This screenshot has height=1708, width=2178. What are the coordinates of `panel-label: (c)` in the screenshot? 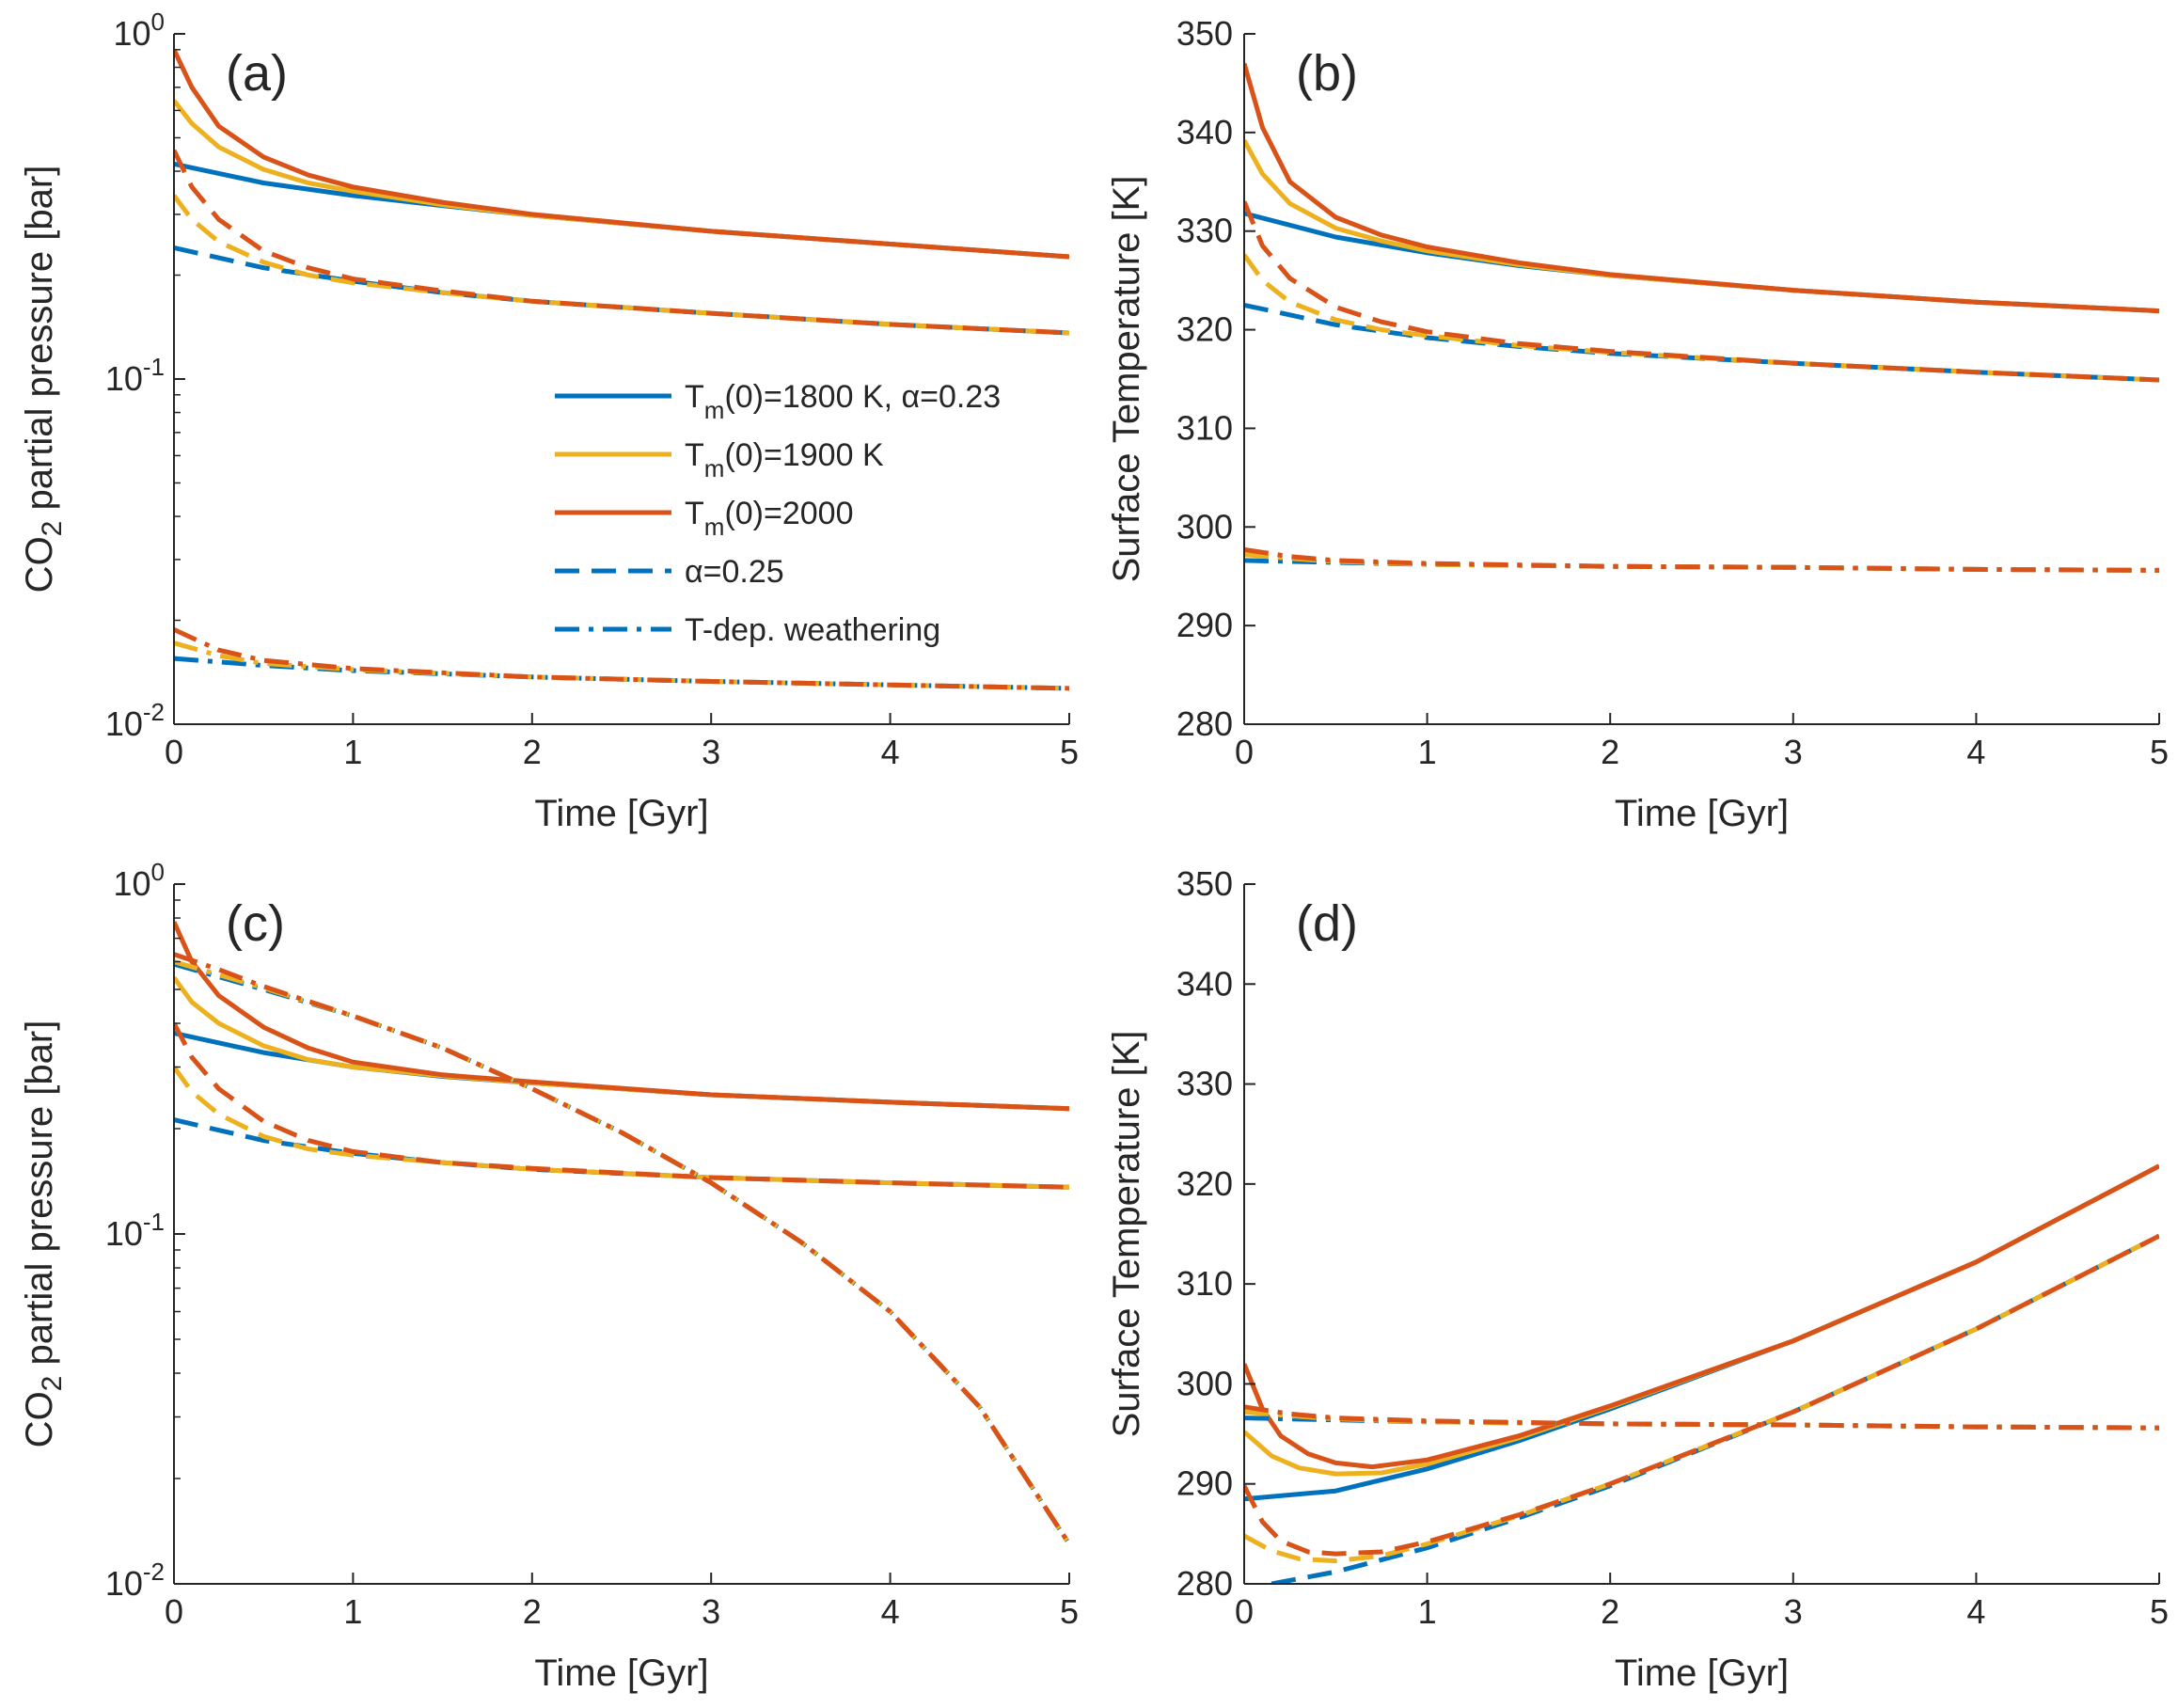 It's located at (255, 924).